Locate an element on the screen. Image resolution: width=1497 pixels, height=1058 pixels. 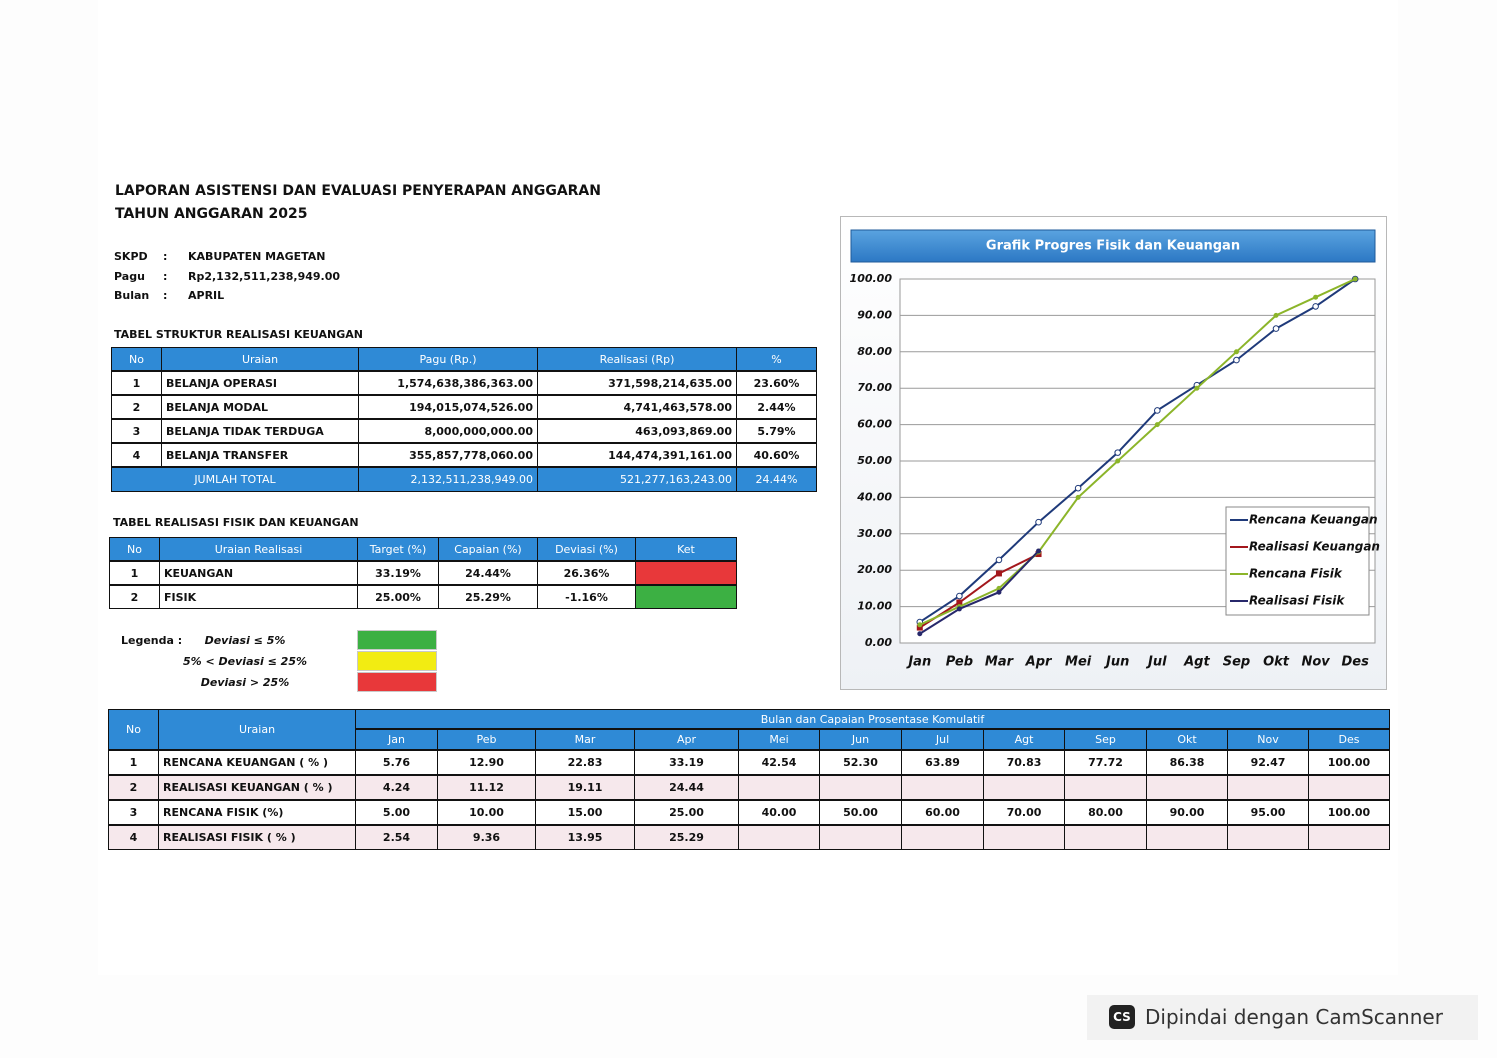
table-cell: 13.95 is located at coordinates (585, 837).